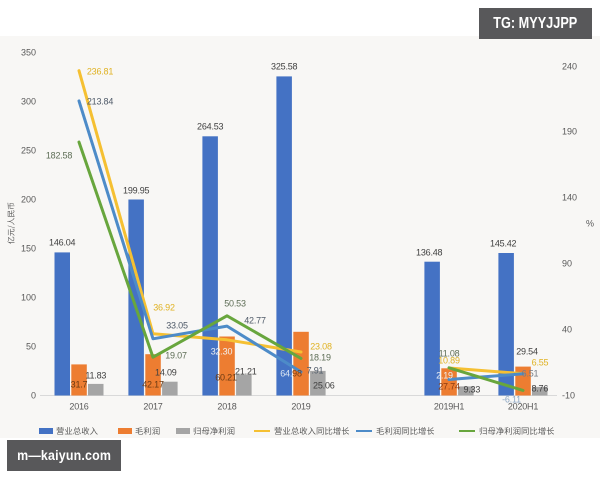 The image size is (600, 480). I want to click on line-label-毛利润同比增长-2016: 213.84, so click(100, 101).